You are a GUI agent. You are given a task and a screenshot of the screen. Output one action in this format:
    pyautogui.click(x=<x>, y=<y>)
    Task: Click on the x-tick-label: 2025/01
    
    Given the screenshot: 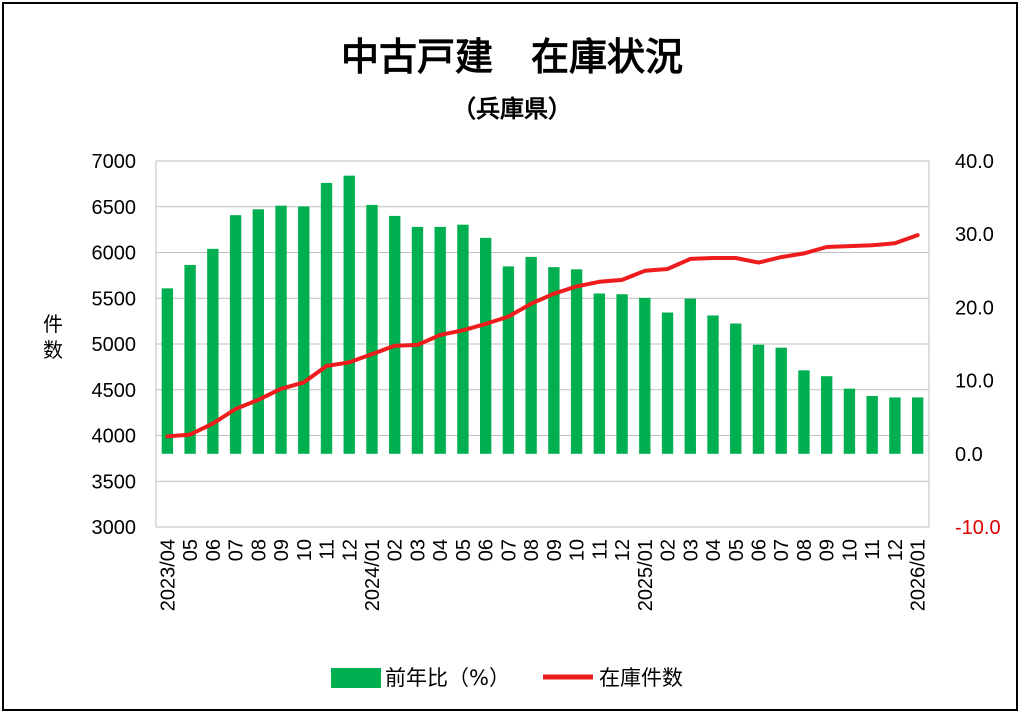 What is the action you would take?
    pyautogui.click(x=646, y=575)
    